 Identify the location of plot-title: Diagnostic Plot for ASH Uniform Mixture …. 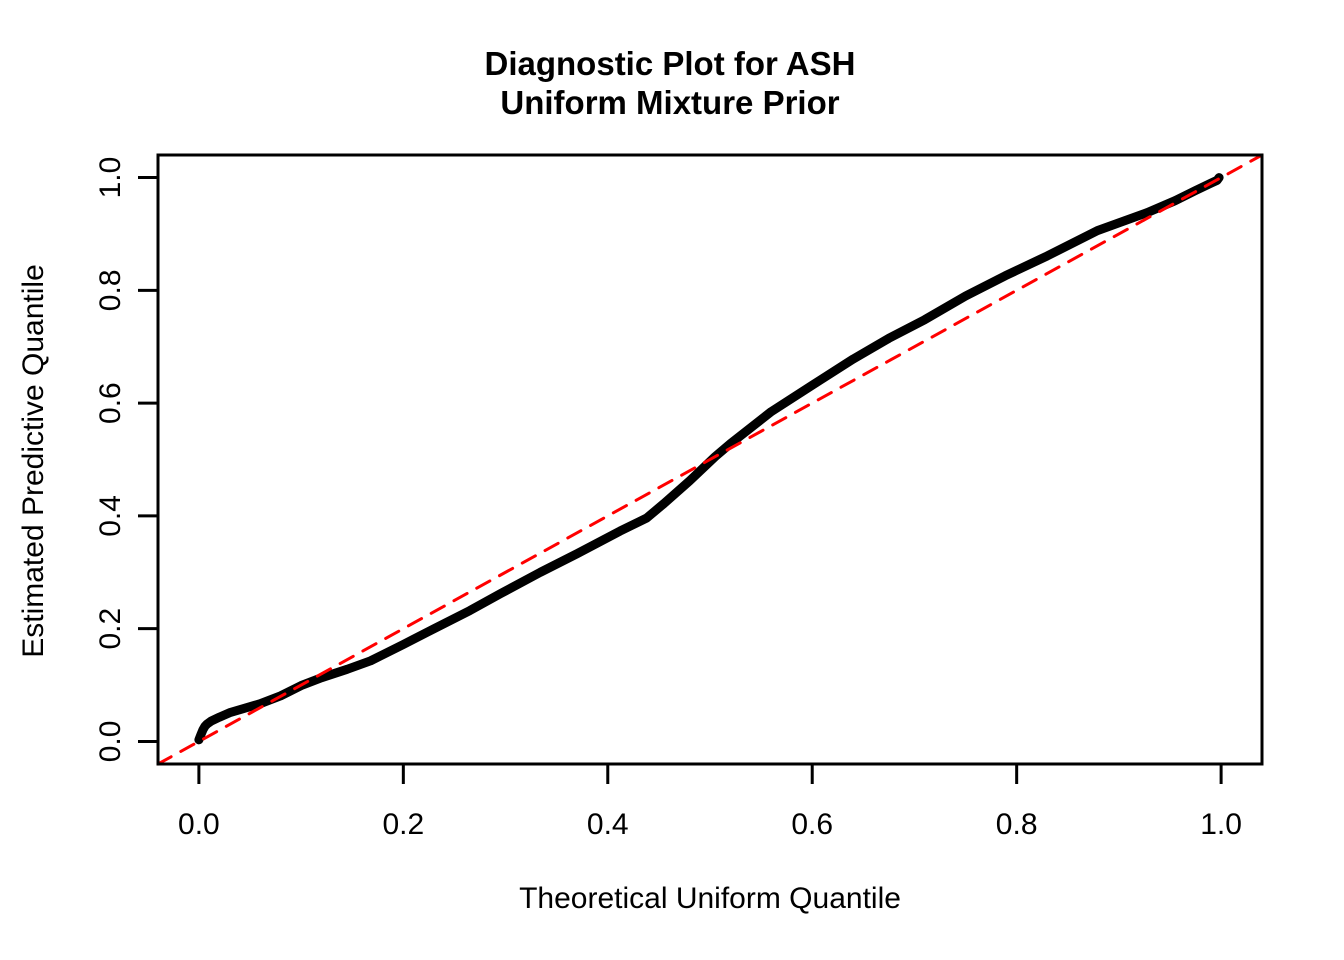
(670, 83).